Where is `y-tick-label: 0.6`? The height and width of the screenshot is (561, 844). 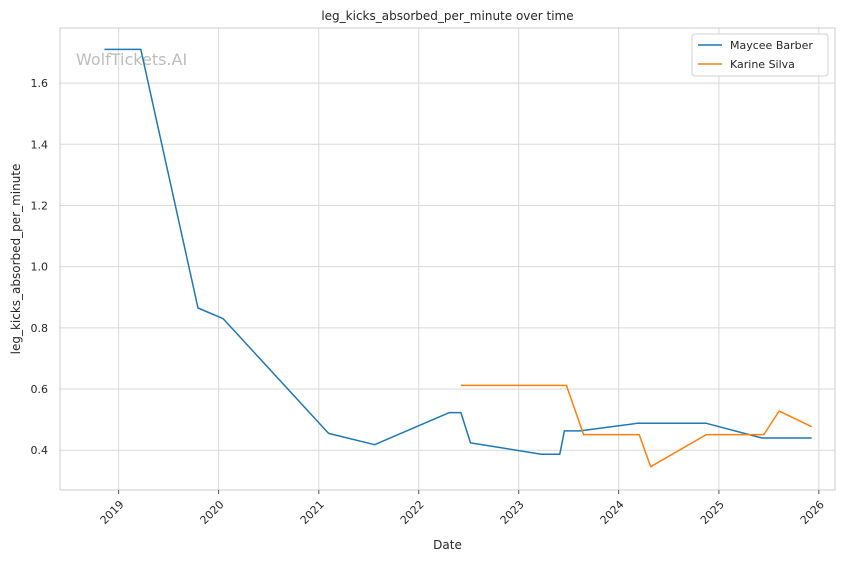 y-tick-label: 0.6 is located at coordinates (40, 389).